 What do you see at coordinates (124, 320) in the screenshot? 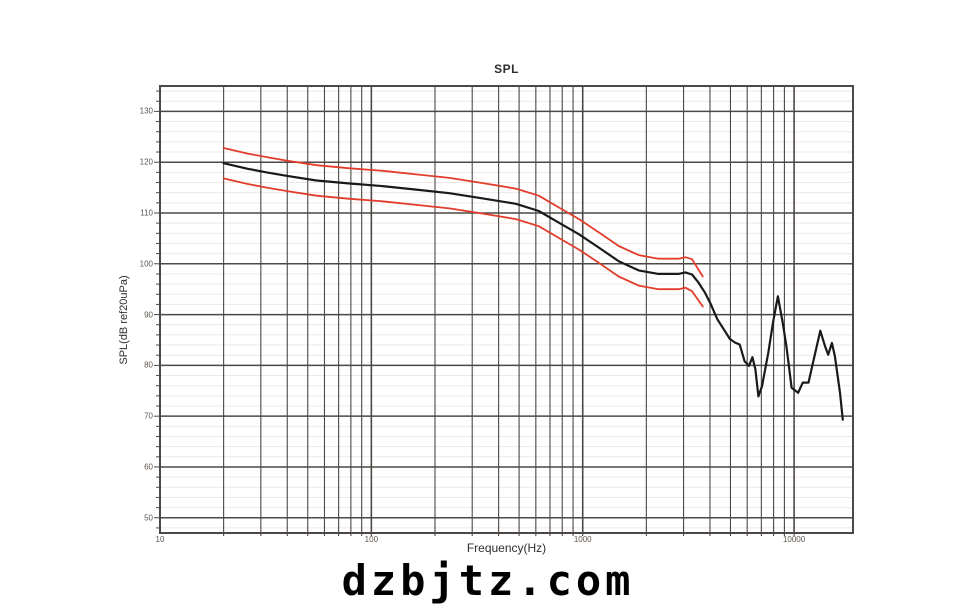
I see `y-axis-title: SPL(dB ref20uPa)` at bounding box center [124, 320].